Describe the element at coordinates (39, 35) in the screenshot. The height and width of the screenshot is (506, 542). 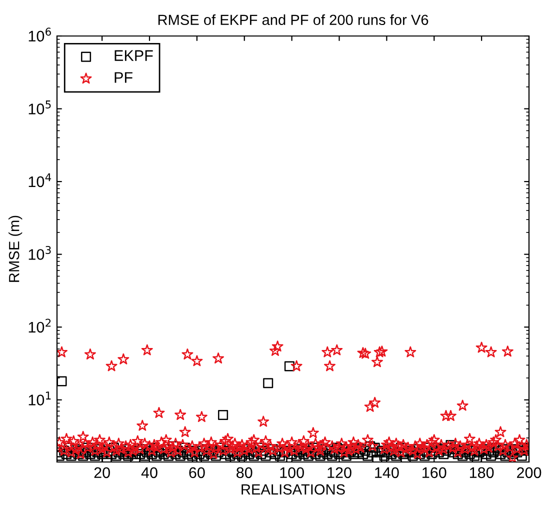
I see `y-tick-label: 10$^{6}$` at that location.